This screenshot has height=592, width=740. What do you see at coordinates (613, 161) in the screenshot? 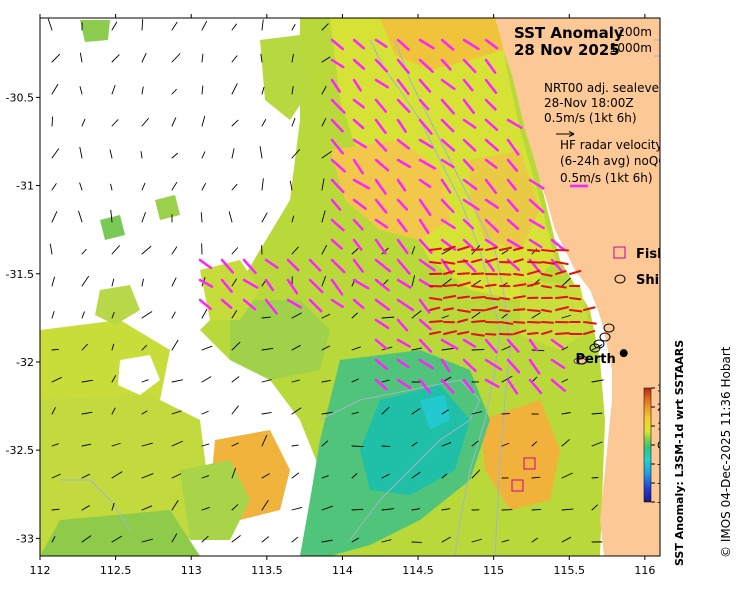
I see `radar-legend-line2: (6-24h avg) noQC` at bounding box center [613, 161].